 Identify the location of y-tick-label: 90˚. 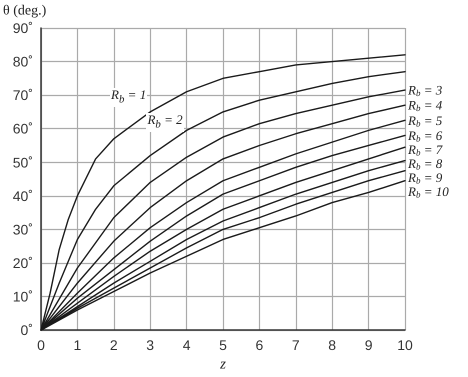
(22, 28).